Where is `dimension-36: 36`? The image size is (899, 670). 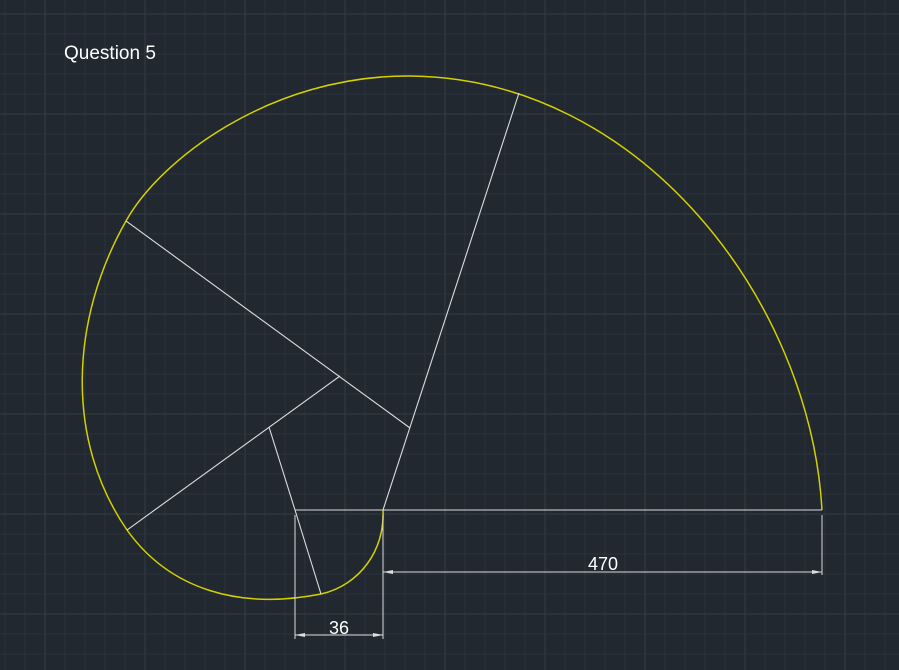 dimension-36: 36 is located at coordinates (339, 577).